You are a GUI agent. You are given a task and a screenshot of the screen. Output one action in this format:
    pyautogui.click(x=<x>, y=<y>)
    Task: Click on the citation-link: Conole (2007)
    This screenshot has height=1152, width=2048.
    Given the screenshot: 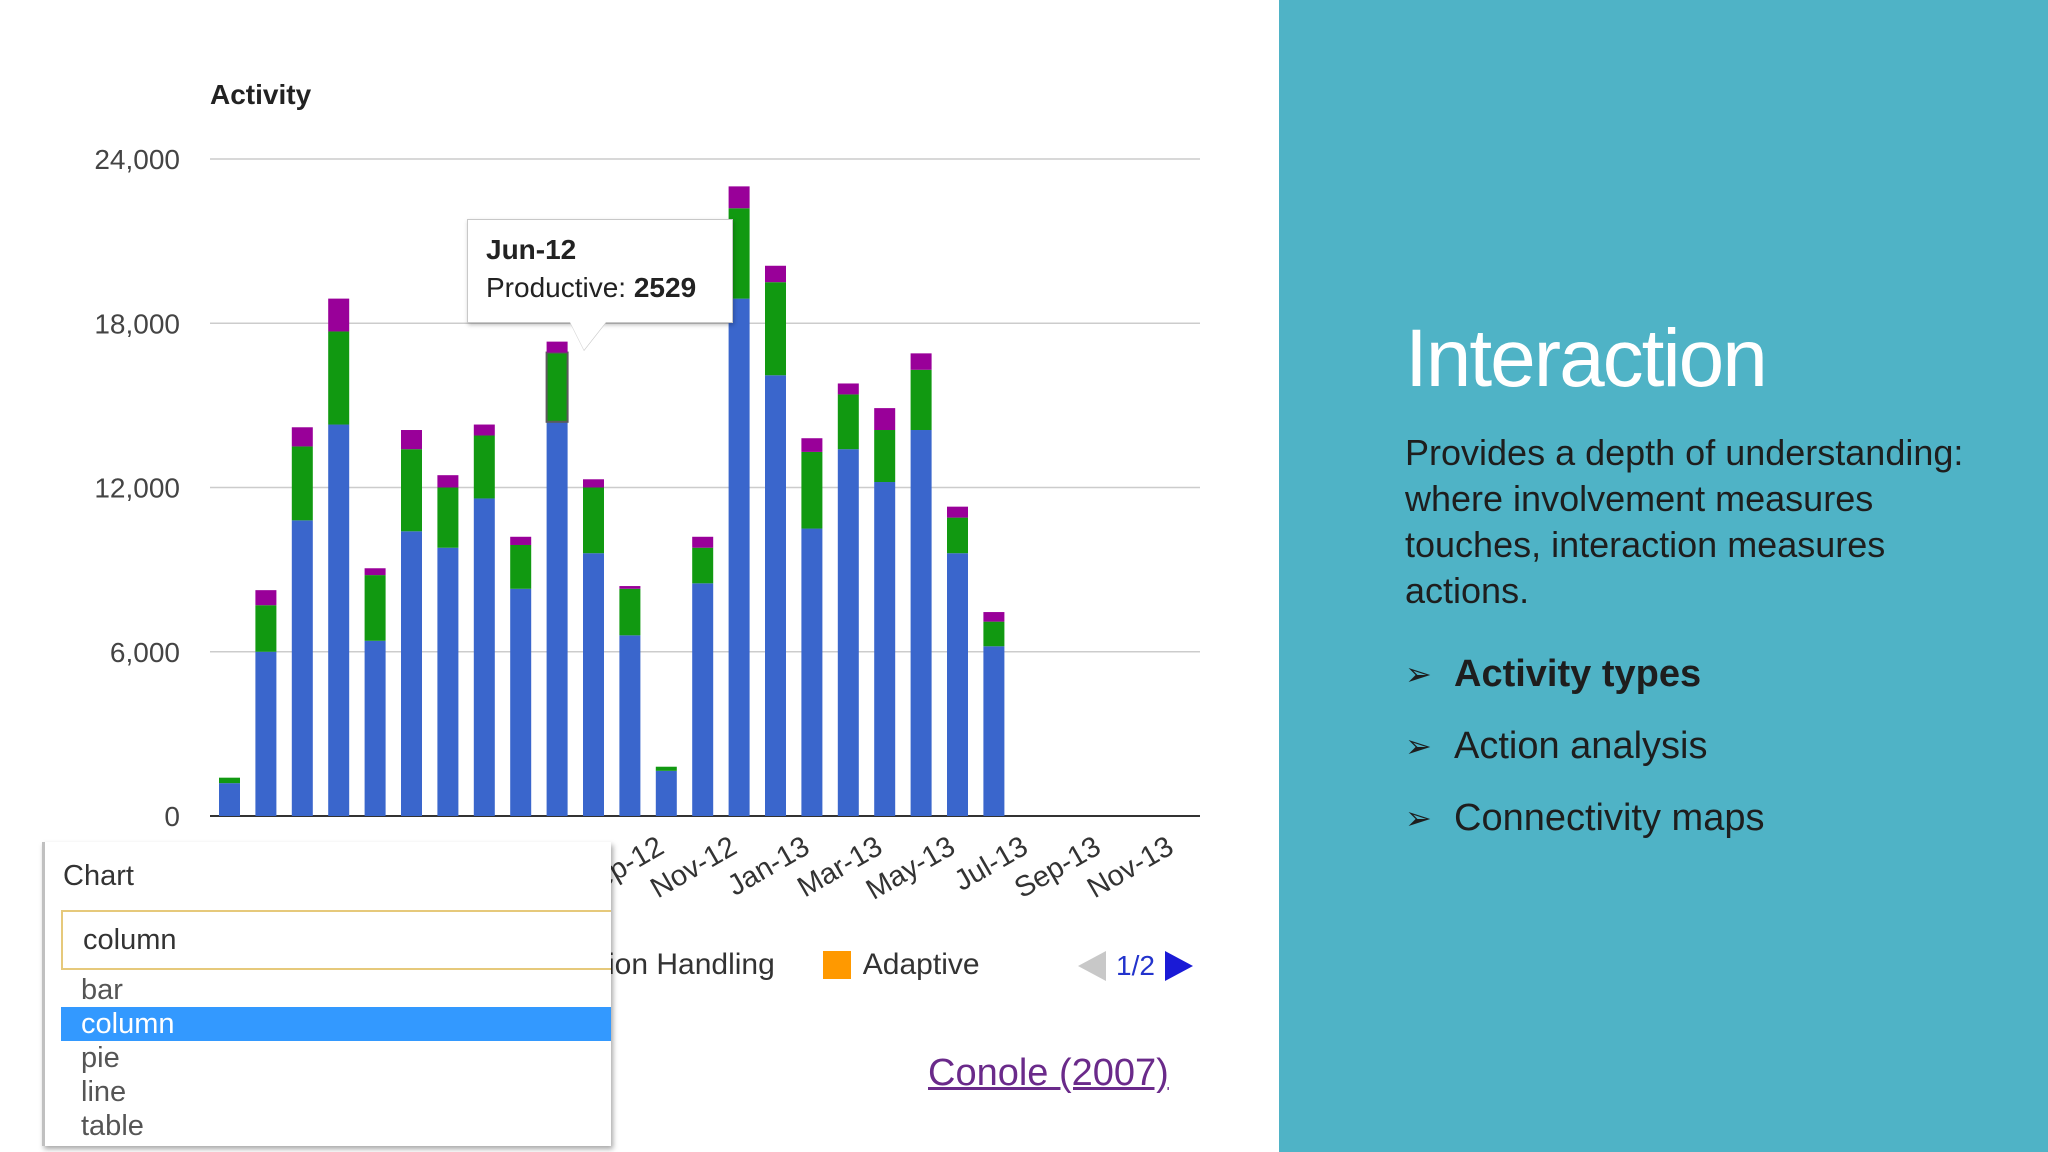 What is the action you would take?
    pyautogui.click(x=1048, y=1073)
    